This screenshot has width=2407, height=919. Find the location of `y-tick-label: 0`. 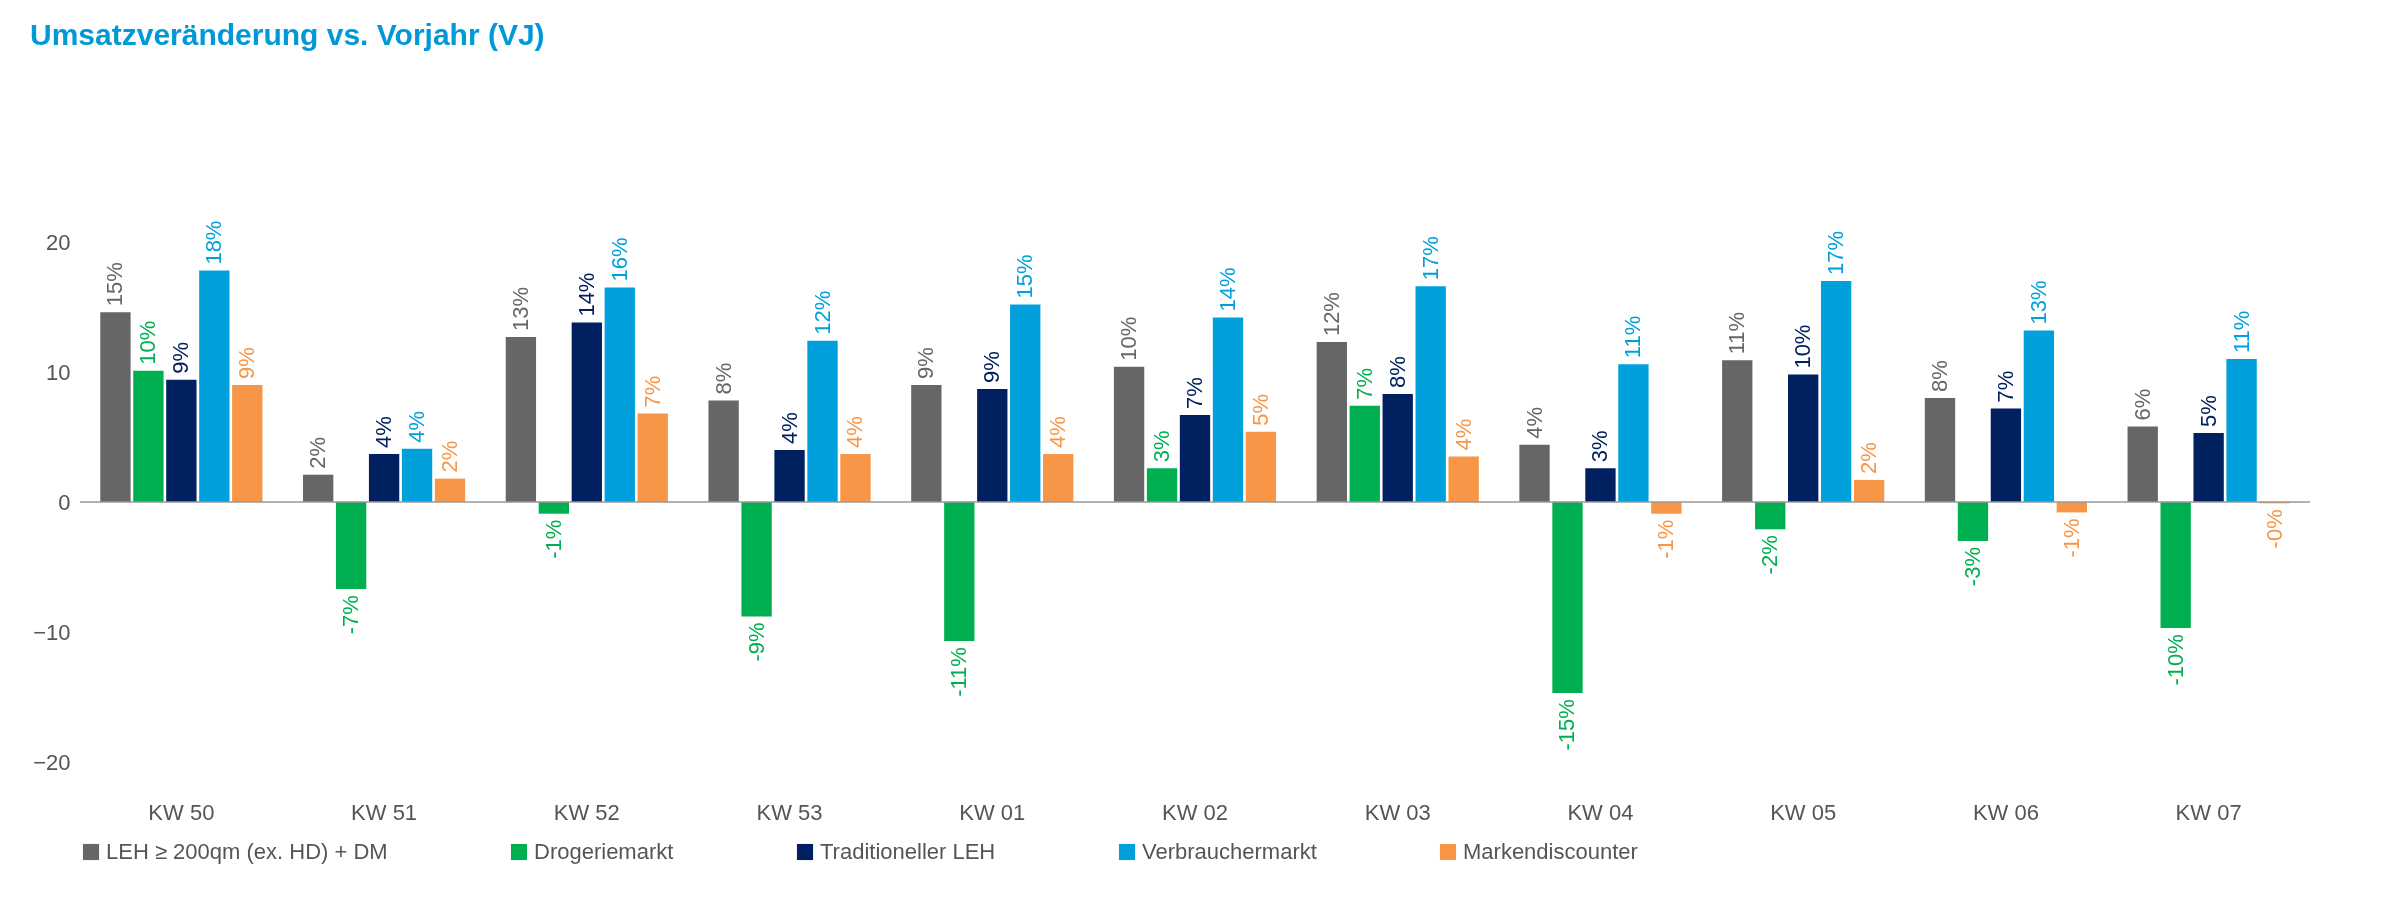

y-tick-label: 0 is located at coordinates (64, 502).